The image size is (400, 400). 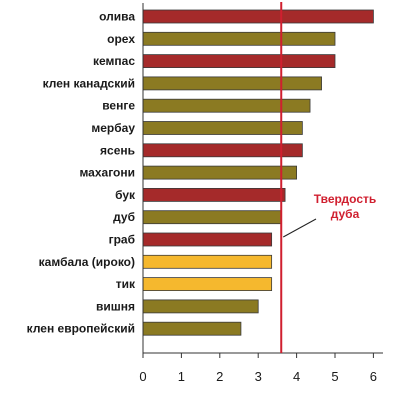 I want to click on x-tick-label: 3, so click(x=258, y=376).